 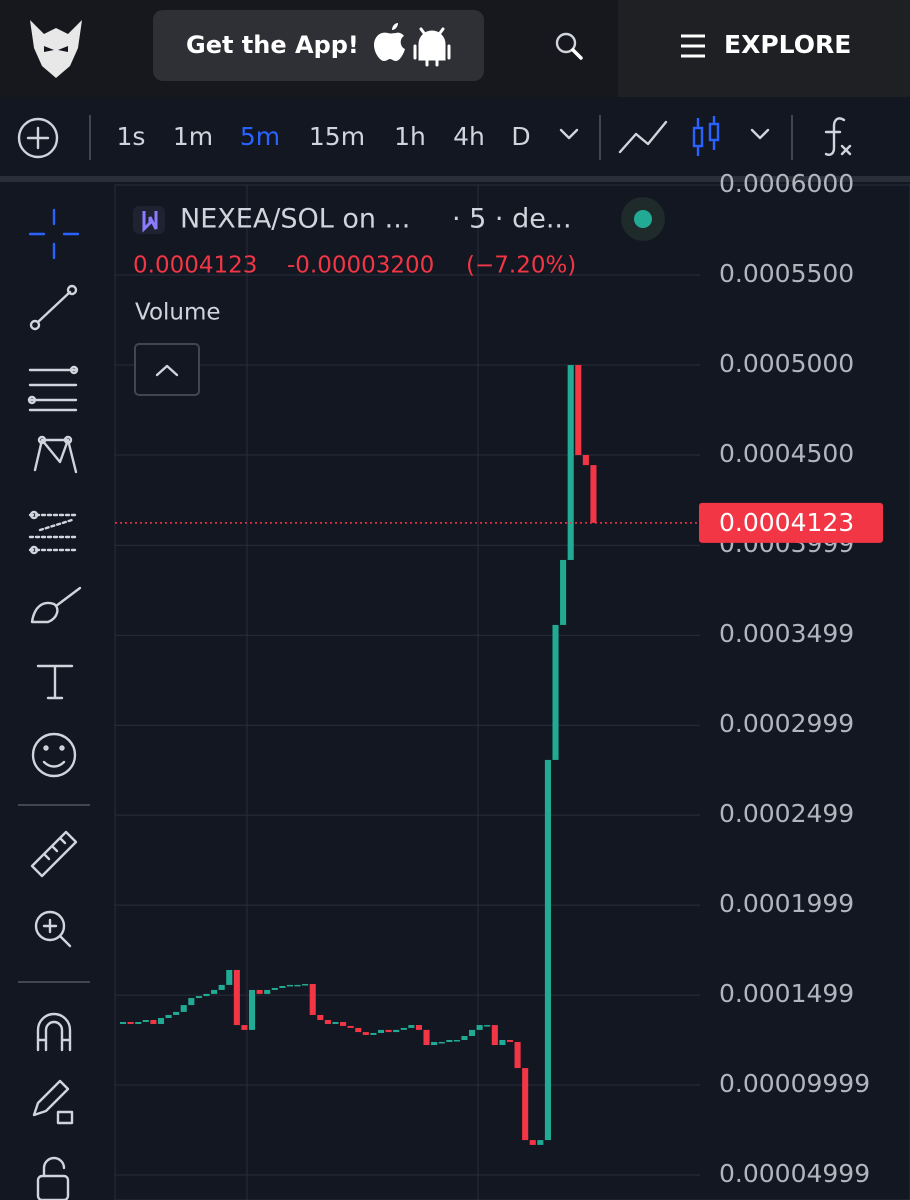 I want to click on collapse-chevron, so click(x=167, y=370).